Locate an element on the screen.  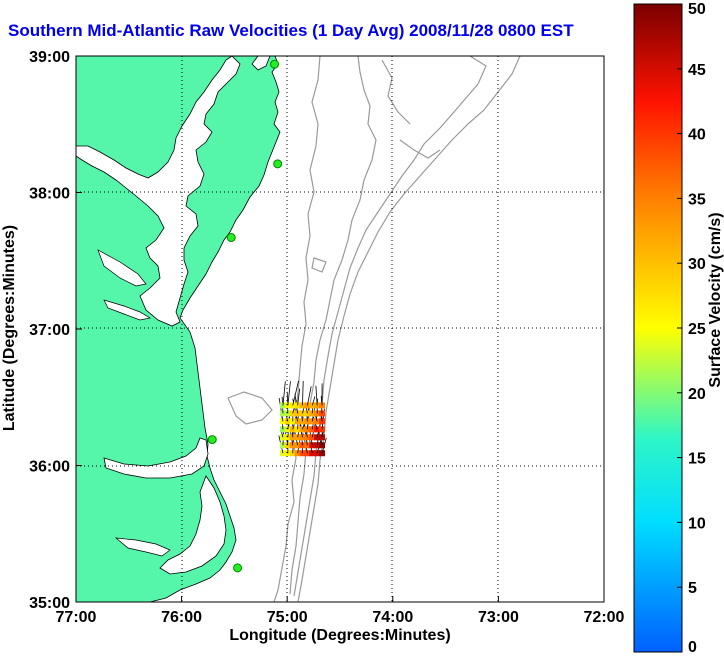
x-tick-label: 74:00 is located at coordinates (392, 617).